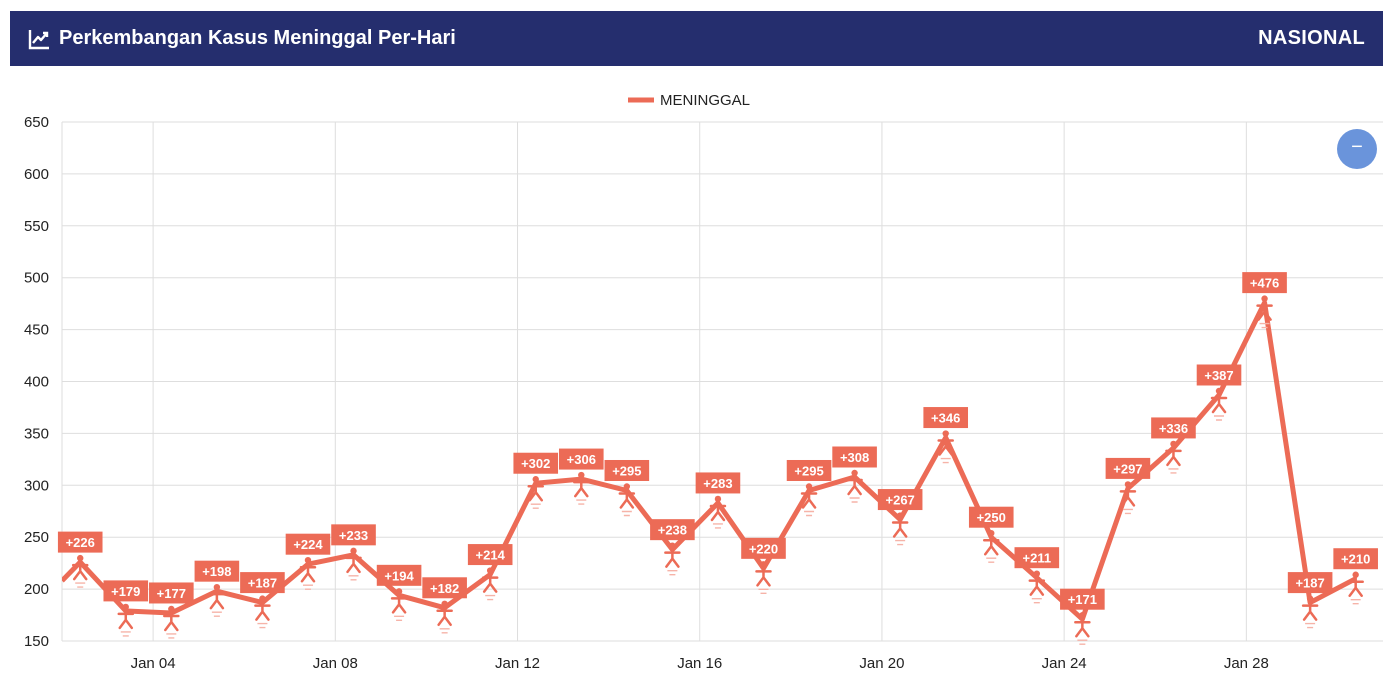 This screenshot has width=1391, height=694. What do you see at coordinates (36, 278) in the screenshot?
I see `y-tick-label: 500` at bounding box center [36, 278].